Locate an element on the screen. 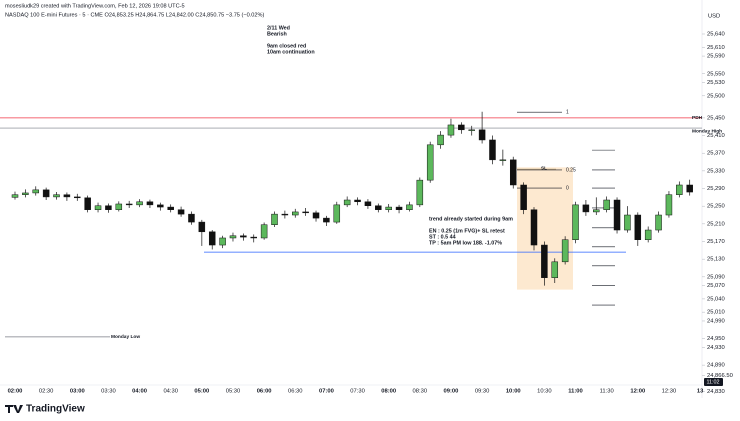 The height and width of the screenshot is (421, 740). x-tick-label: 07:00 is located at coordinates (326, 392).